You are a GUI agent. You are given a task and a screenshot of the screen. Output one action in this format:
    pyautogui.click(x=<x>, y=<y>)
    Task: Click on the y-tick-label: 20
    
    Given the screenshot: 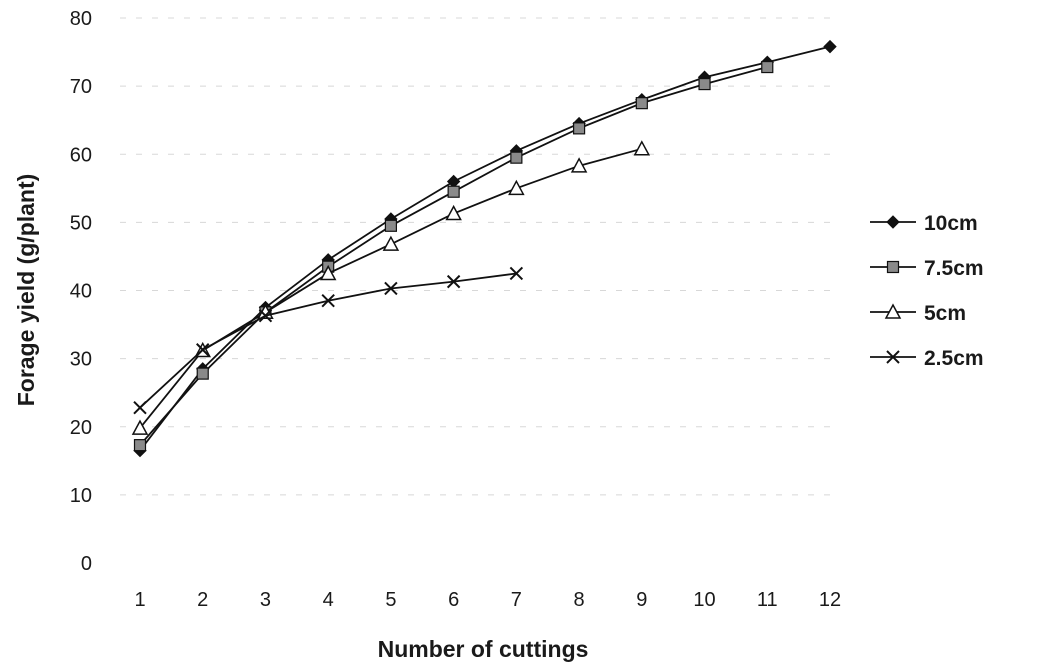 What is the action you would take?
    pyautogui.click(x=81, y=428)
    